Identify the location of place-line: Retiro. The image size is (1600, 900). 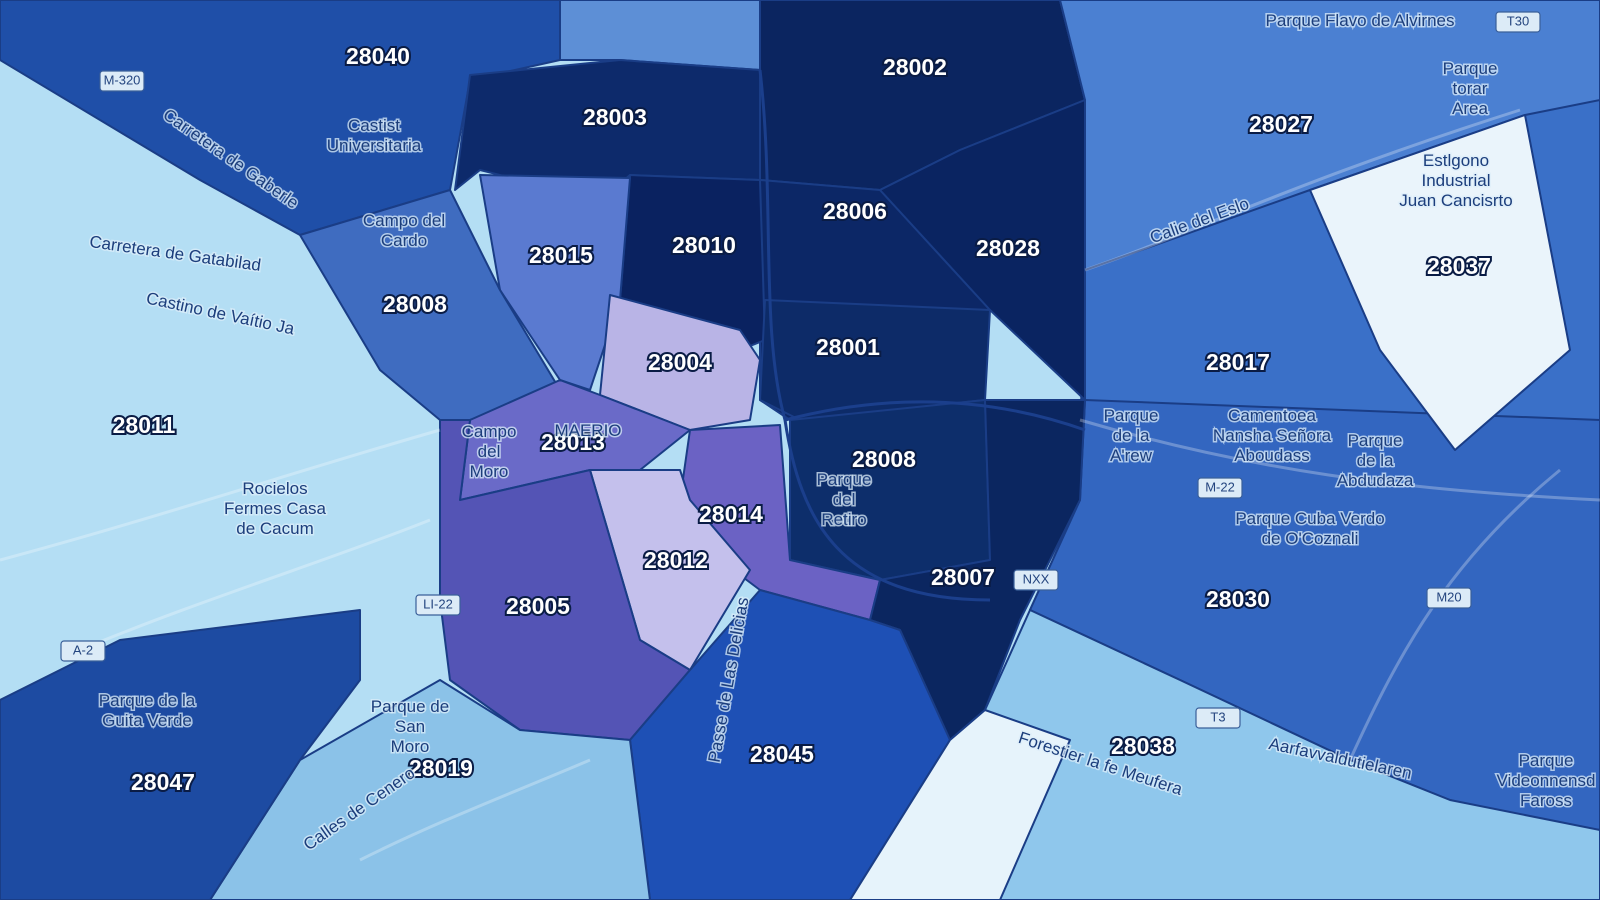
(843, 519).